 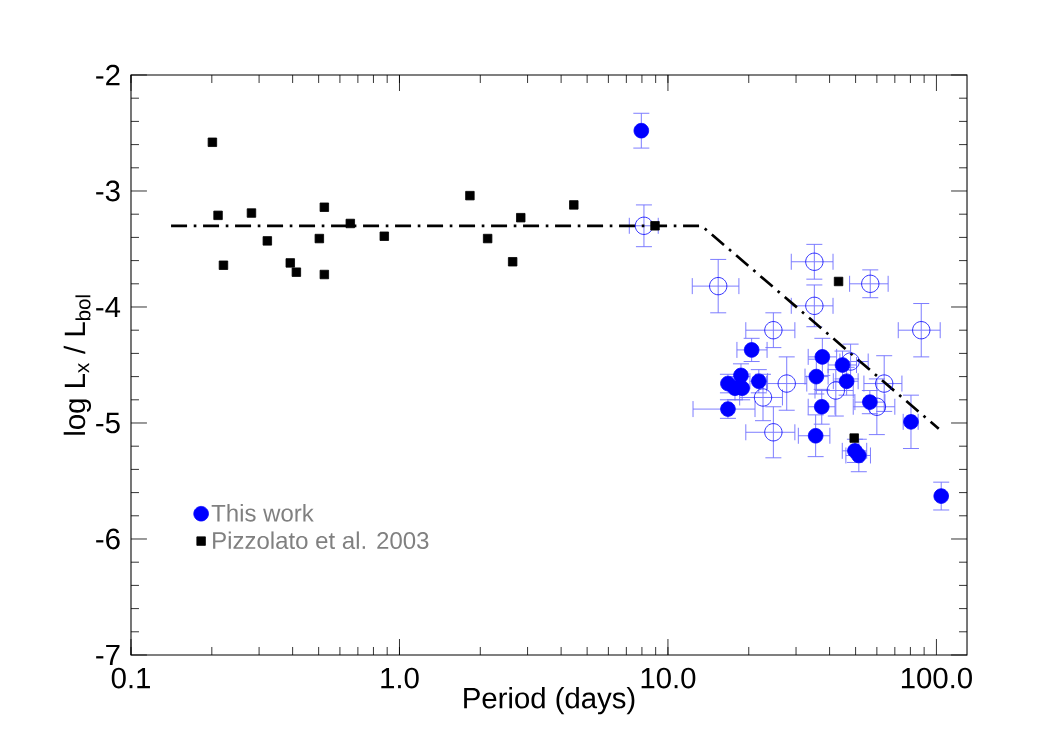 I want to click on y-tick-label: -6, so click(x=108, y=539).